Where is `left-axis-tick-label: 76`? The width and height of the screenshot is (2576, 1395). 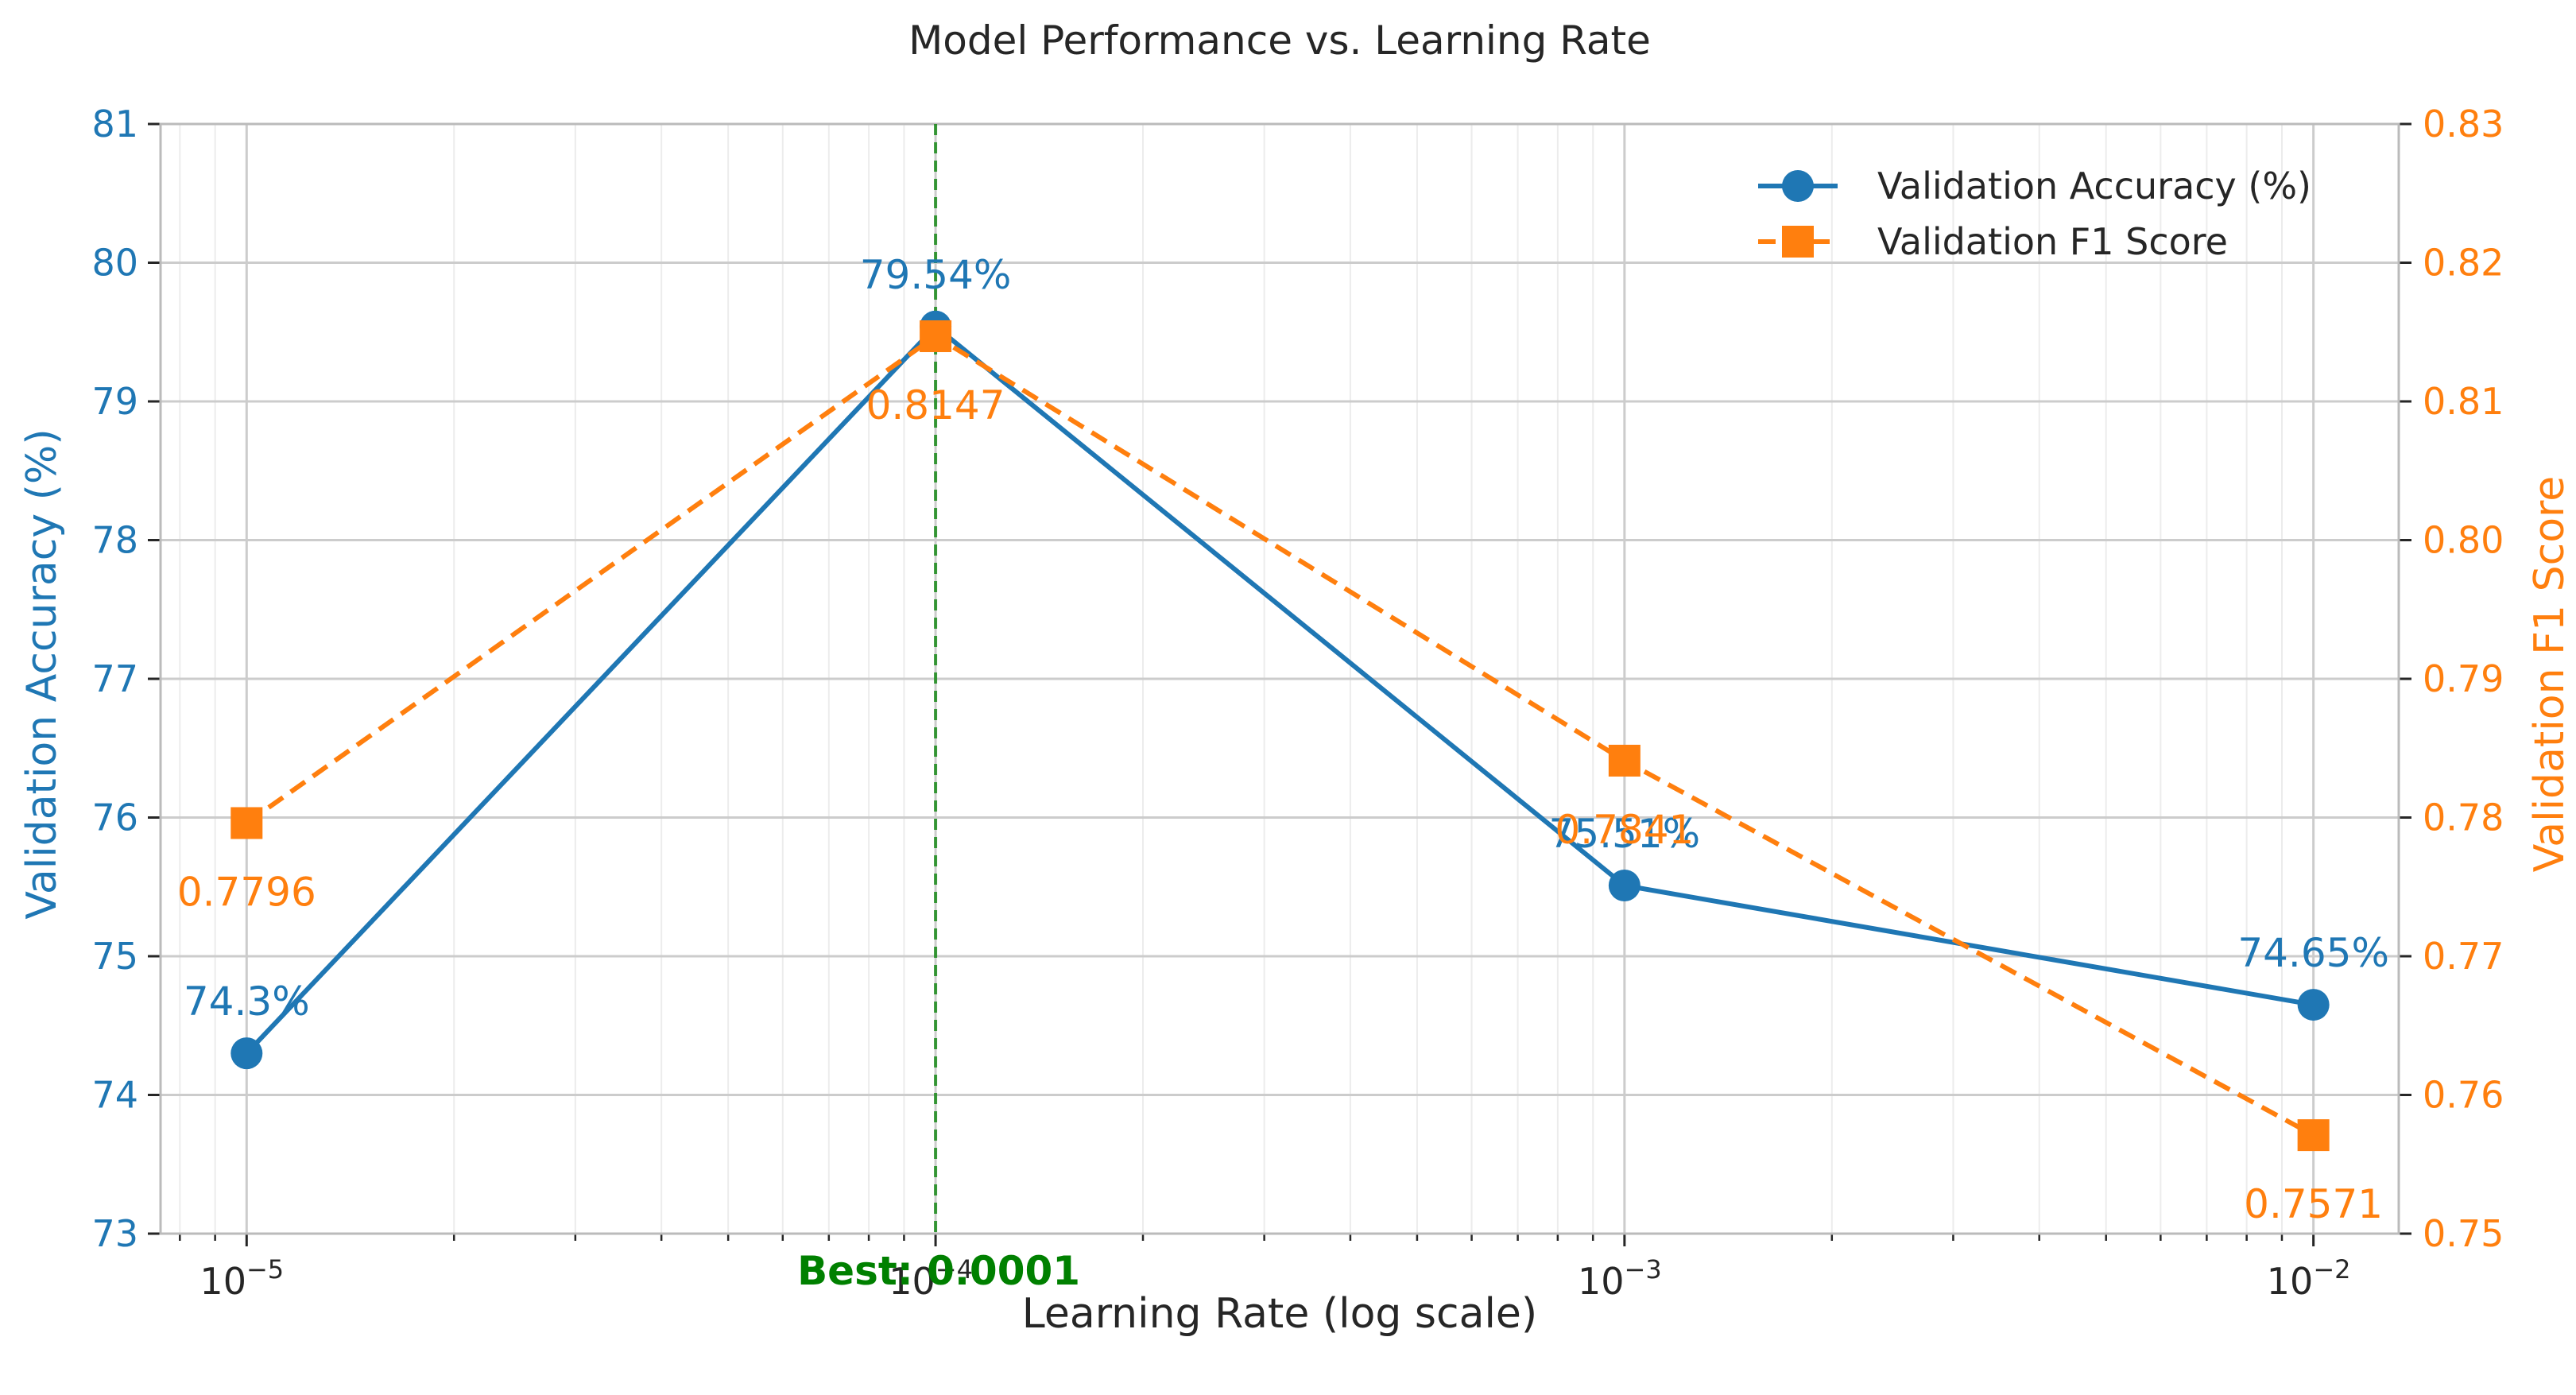 left-axis-tick-label: 76 is located at coordinates (114, 817).